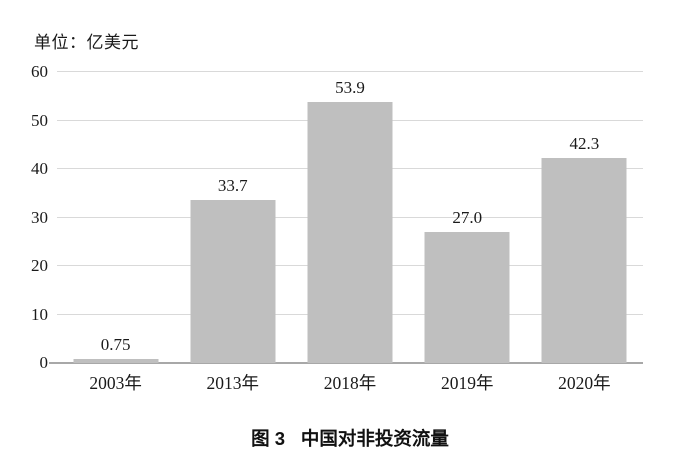  I want to click on y-tick-label: 20, so click(39, 265).